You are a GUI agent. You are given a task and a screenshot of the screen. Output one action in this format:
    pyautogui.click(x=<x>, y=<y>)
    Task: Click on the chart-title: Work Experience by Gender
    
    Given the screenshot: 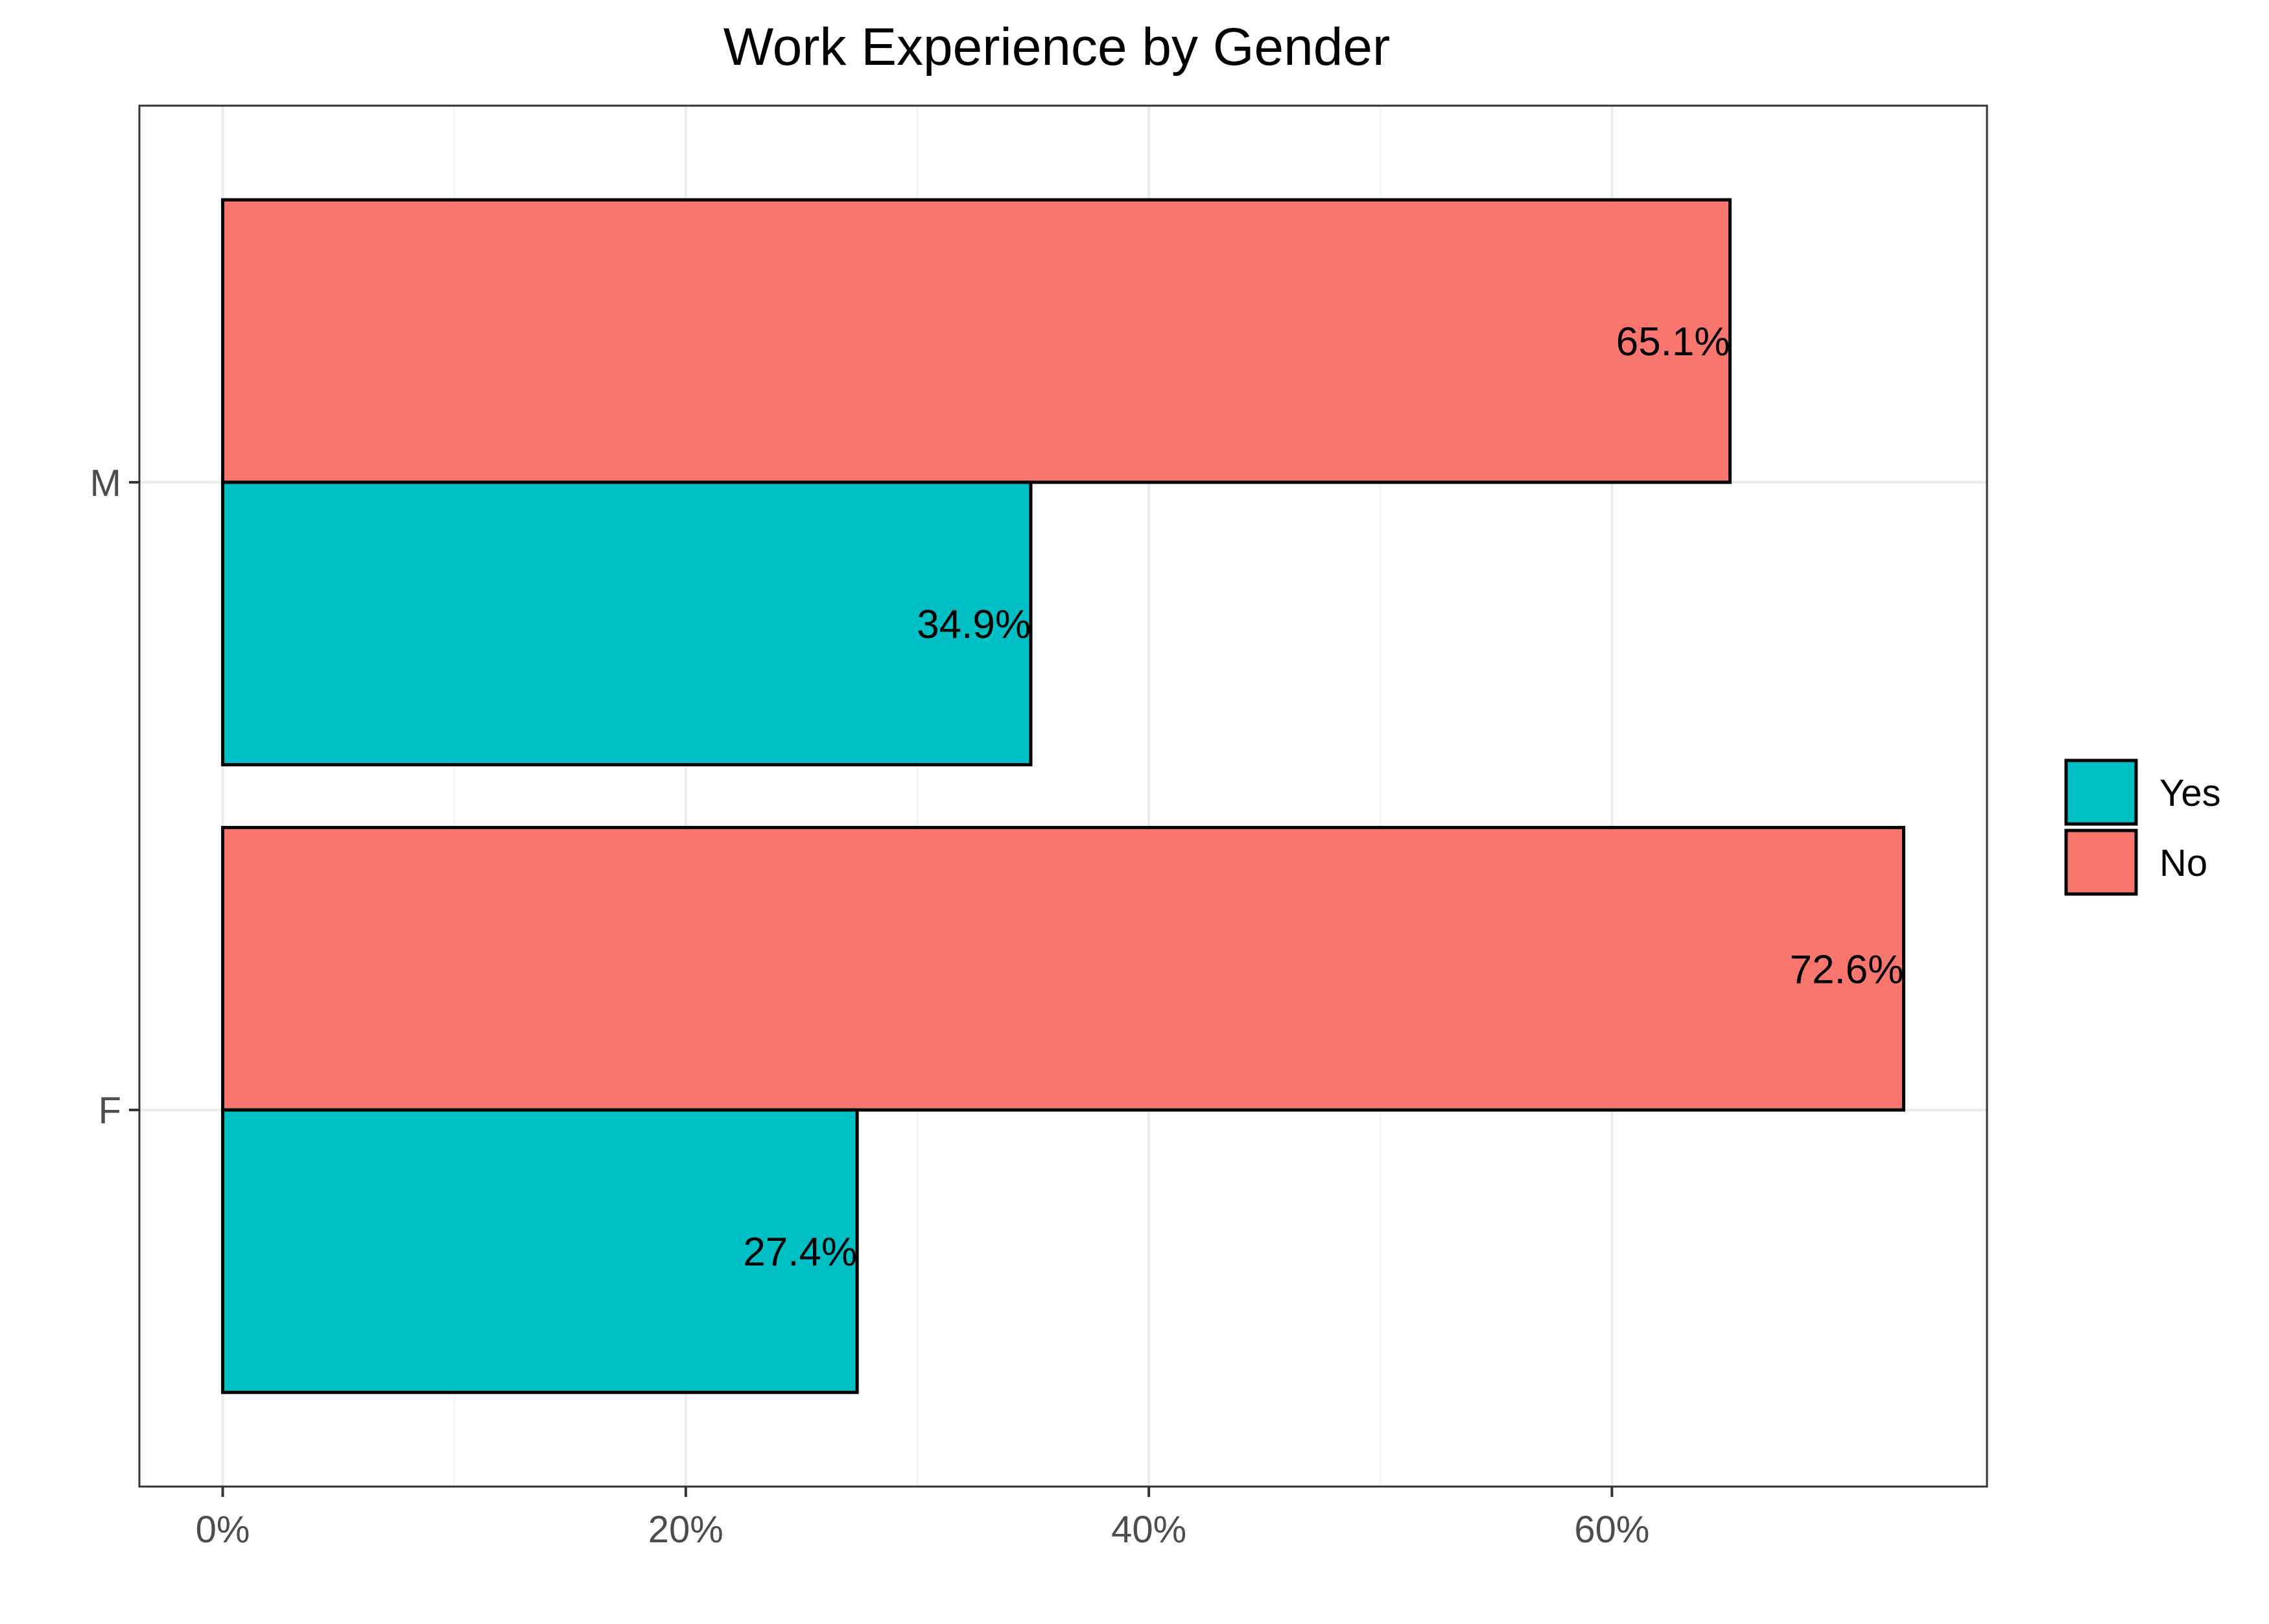 What is the action you would take?
    pyautogui.click(x=1057, y=47)
    